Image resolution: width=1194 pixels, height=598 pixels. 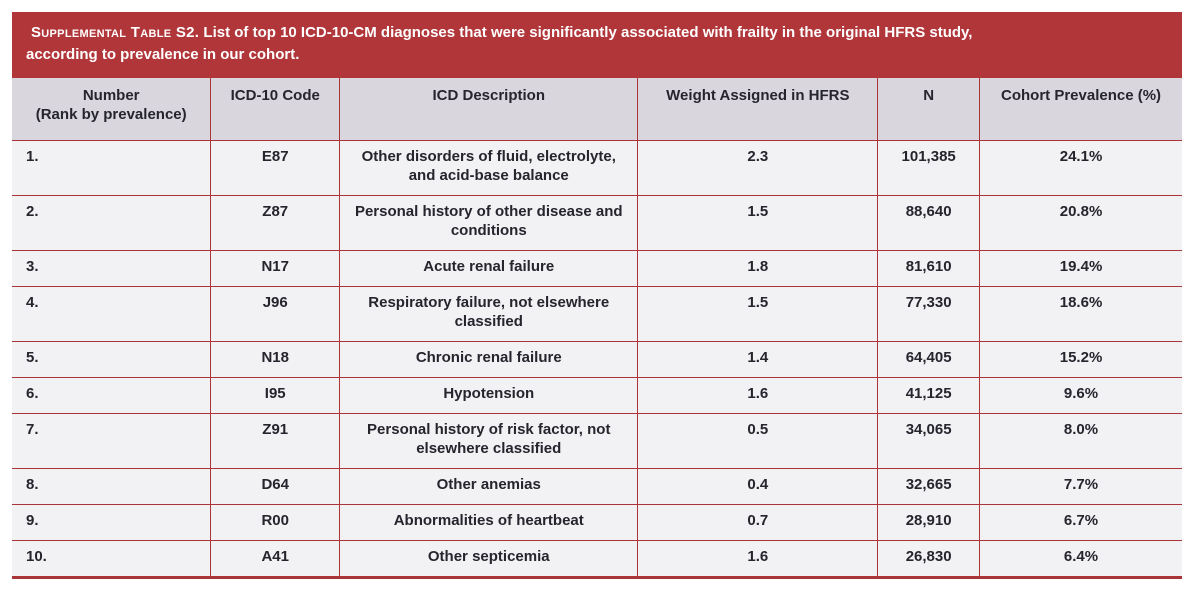 What do you see at coordinates (929, 486) in the screenshot?
I see `n-cell: 32,665` at bounding box center [929, 486].